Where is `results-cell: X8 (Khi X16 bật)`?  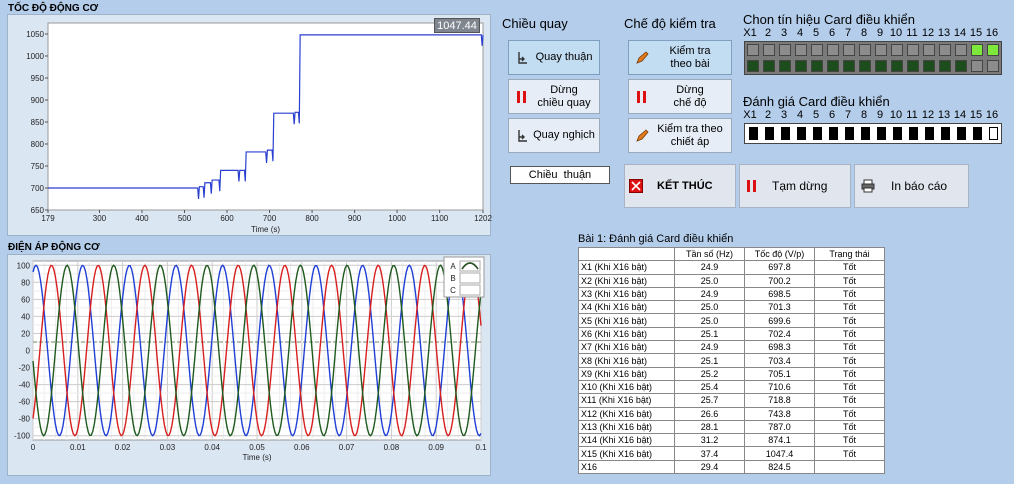 results-cell: X8 (Khi X16 bật) is located at coordinates (626, 360).